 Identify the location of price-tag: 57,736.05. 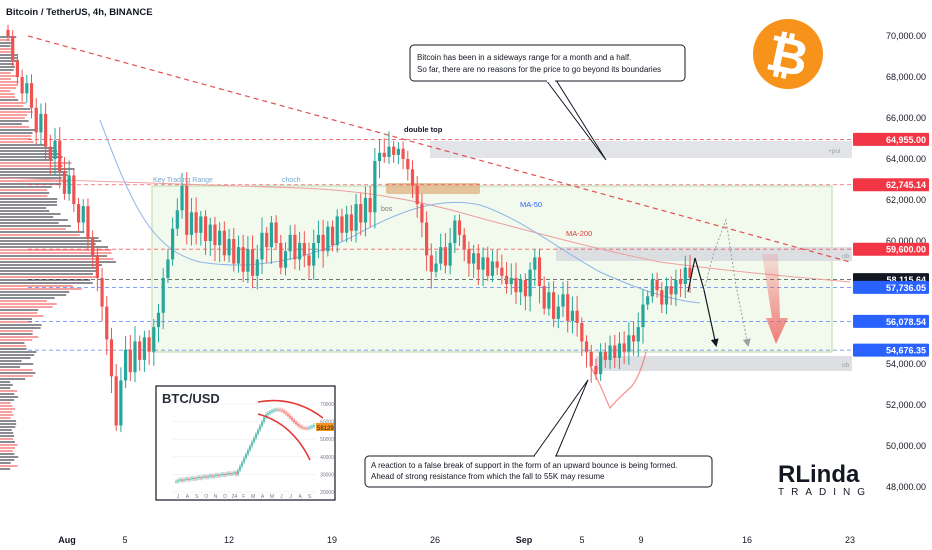
(891, 287).